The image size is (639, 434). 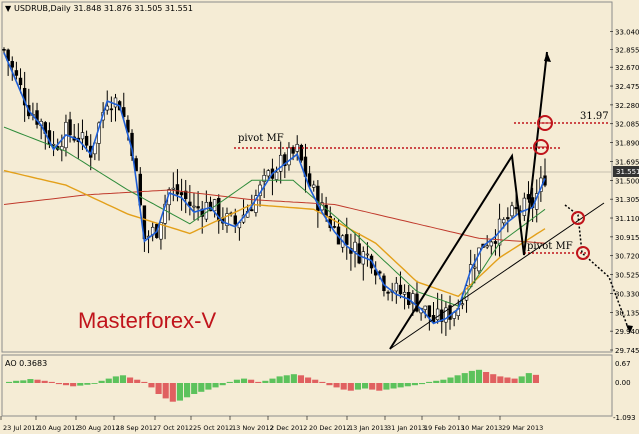 What do you see at coordinates (213, 428) in the screenshot?
I see `x-tick-label: 25 Oct 2012` at bounding box center [213, 428].